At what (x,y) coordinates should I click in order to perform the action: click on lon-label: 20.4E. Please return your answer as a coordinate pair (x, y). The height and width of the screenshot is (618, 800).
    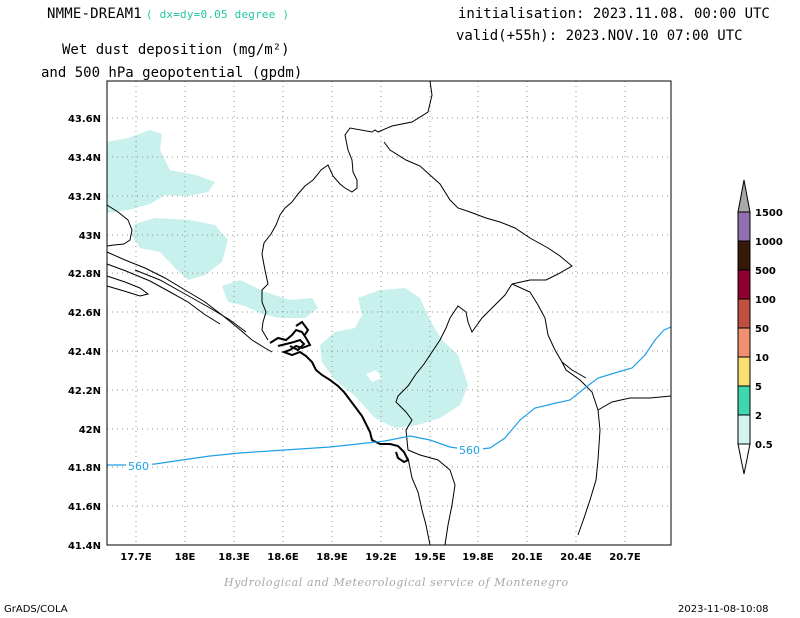
    Looking at the image, I should click on (576, 557).